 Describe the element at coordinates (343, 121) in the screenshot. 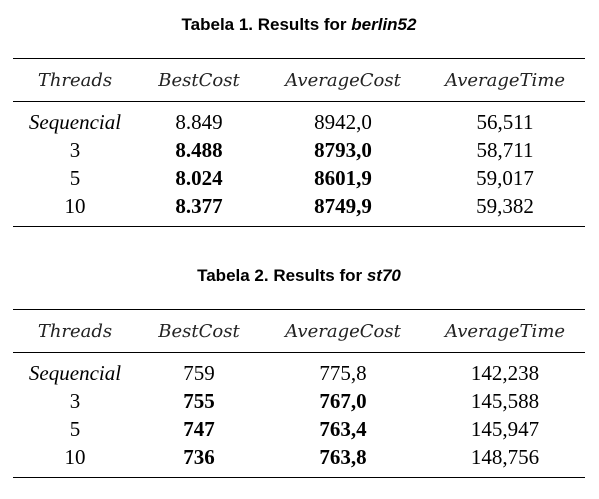

I see `cell-average-cost: 8942,0` at that location.